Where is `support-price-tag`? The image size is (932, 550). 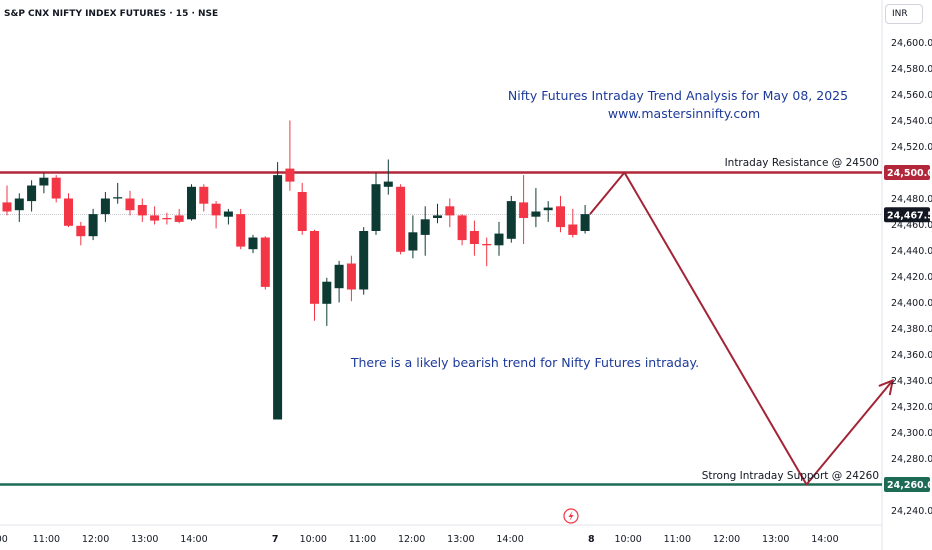 support-price-tag is located at coordinates (907, 484).